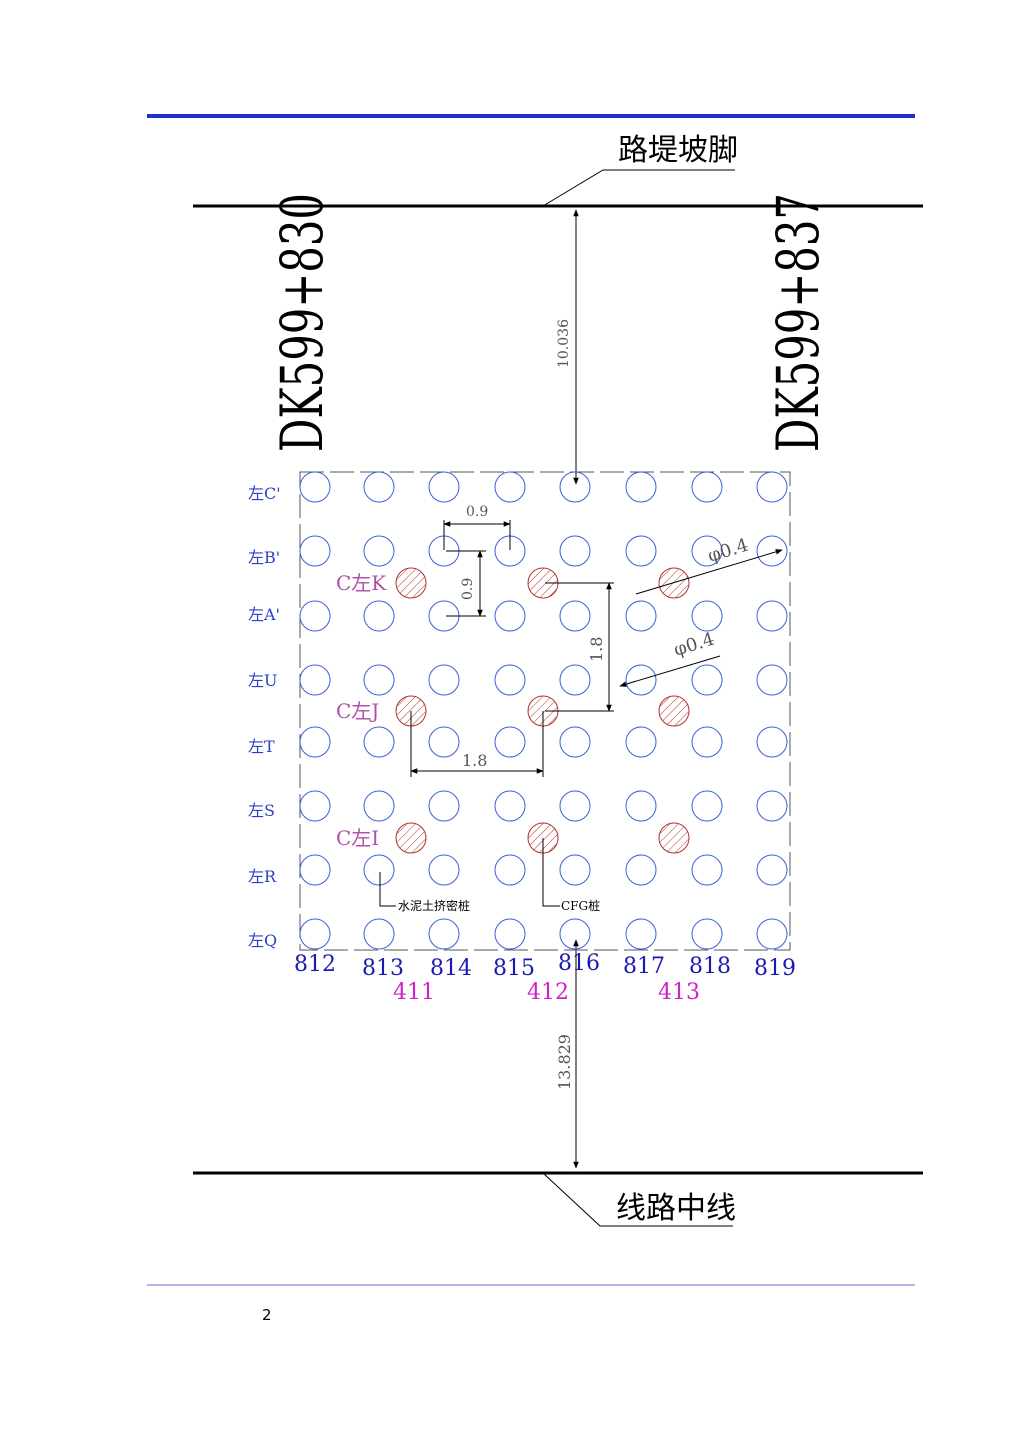 This screenshot has width=1012, height=1431. Describe the element at coordinates (678, 150) in the screenshot. I see `embankment-toe-label: 路堤坡脚` at that location.